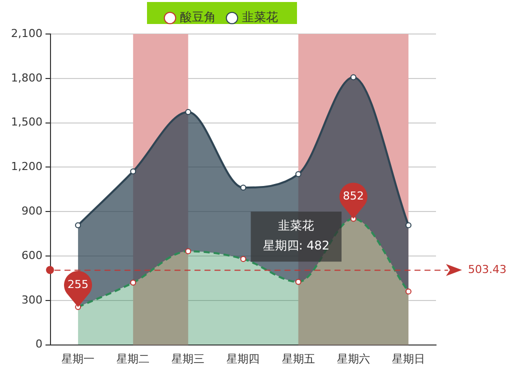 This screenshot has width=508, height=369. I want to click on x-tick-label: 星期日, so click(408, 359).